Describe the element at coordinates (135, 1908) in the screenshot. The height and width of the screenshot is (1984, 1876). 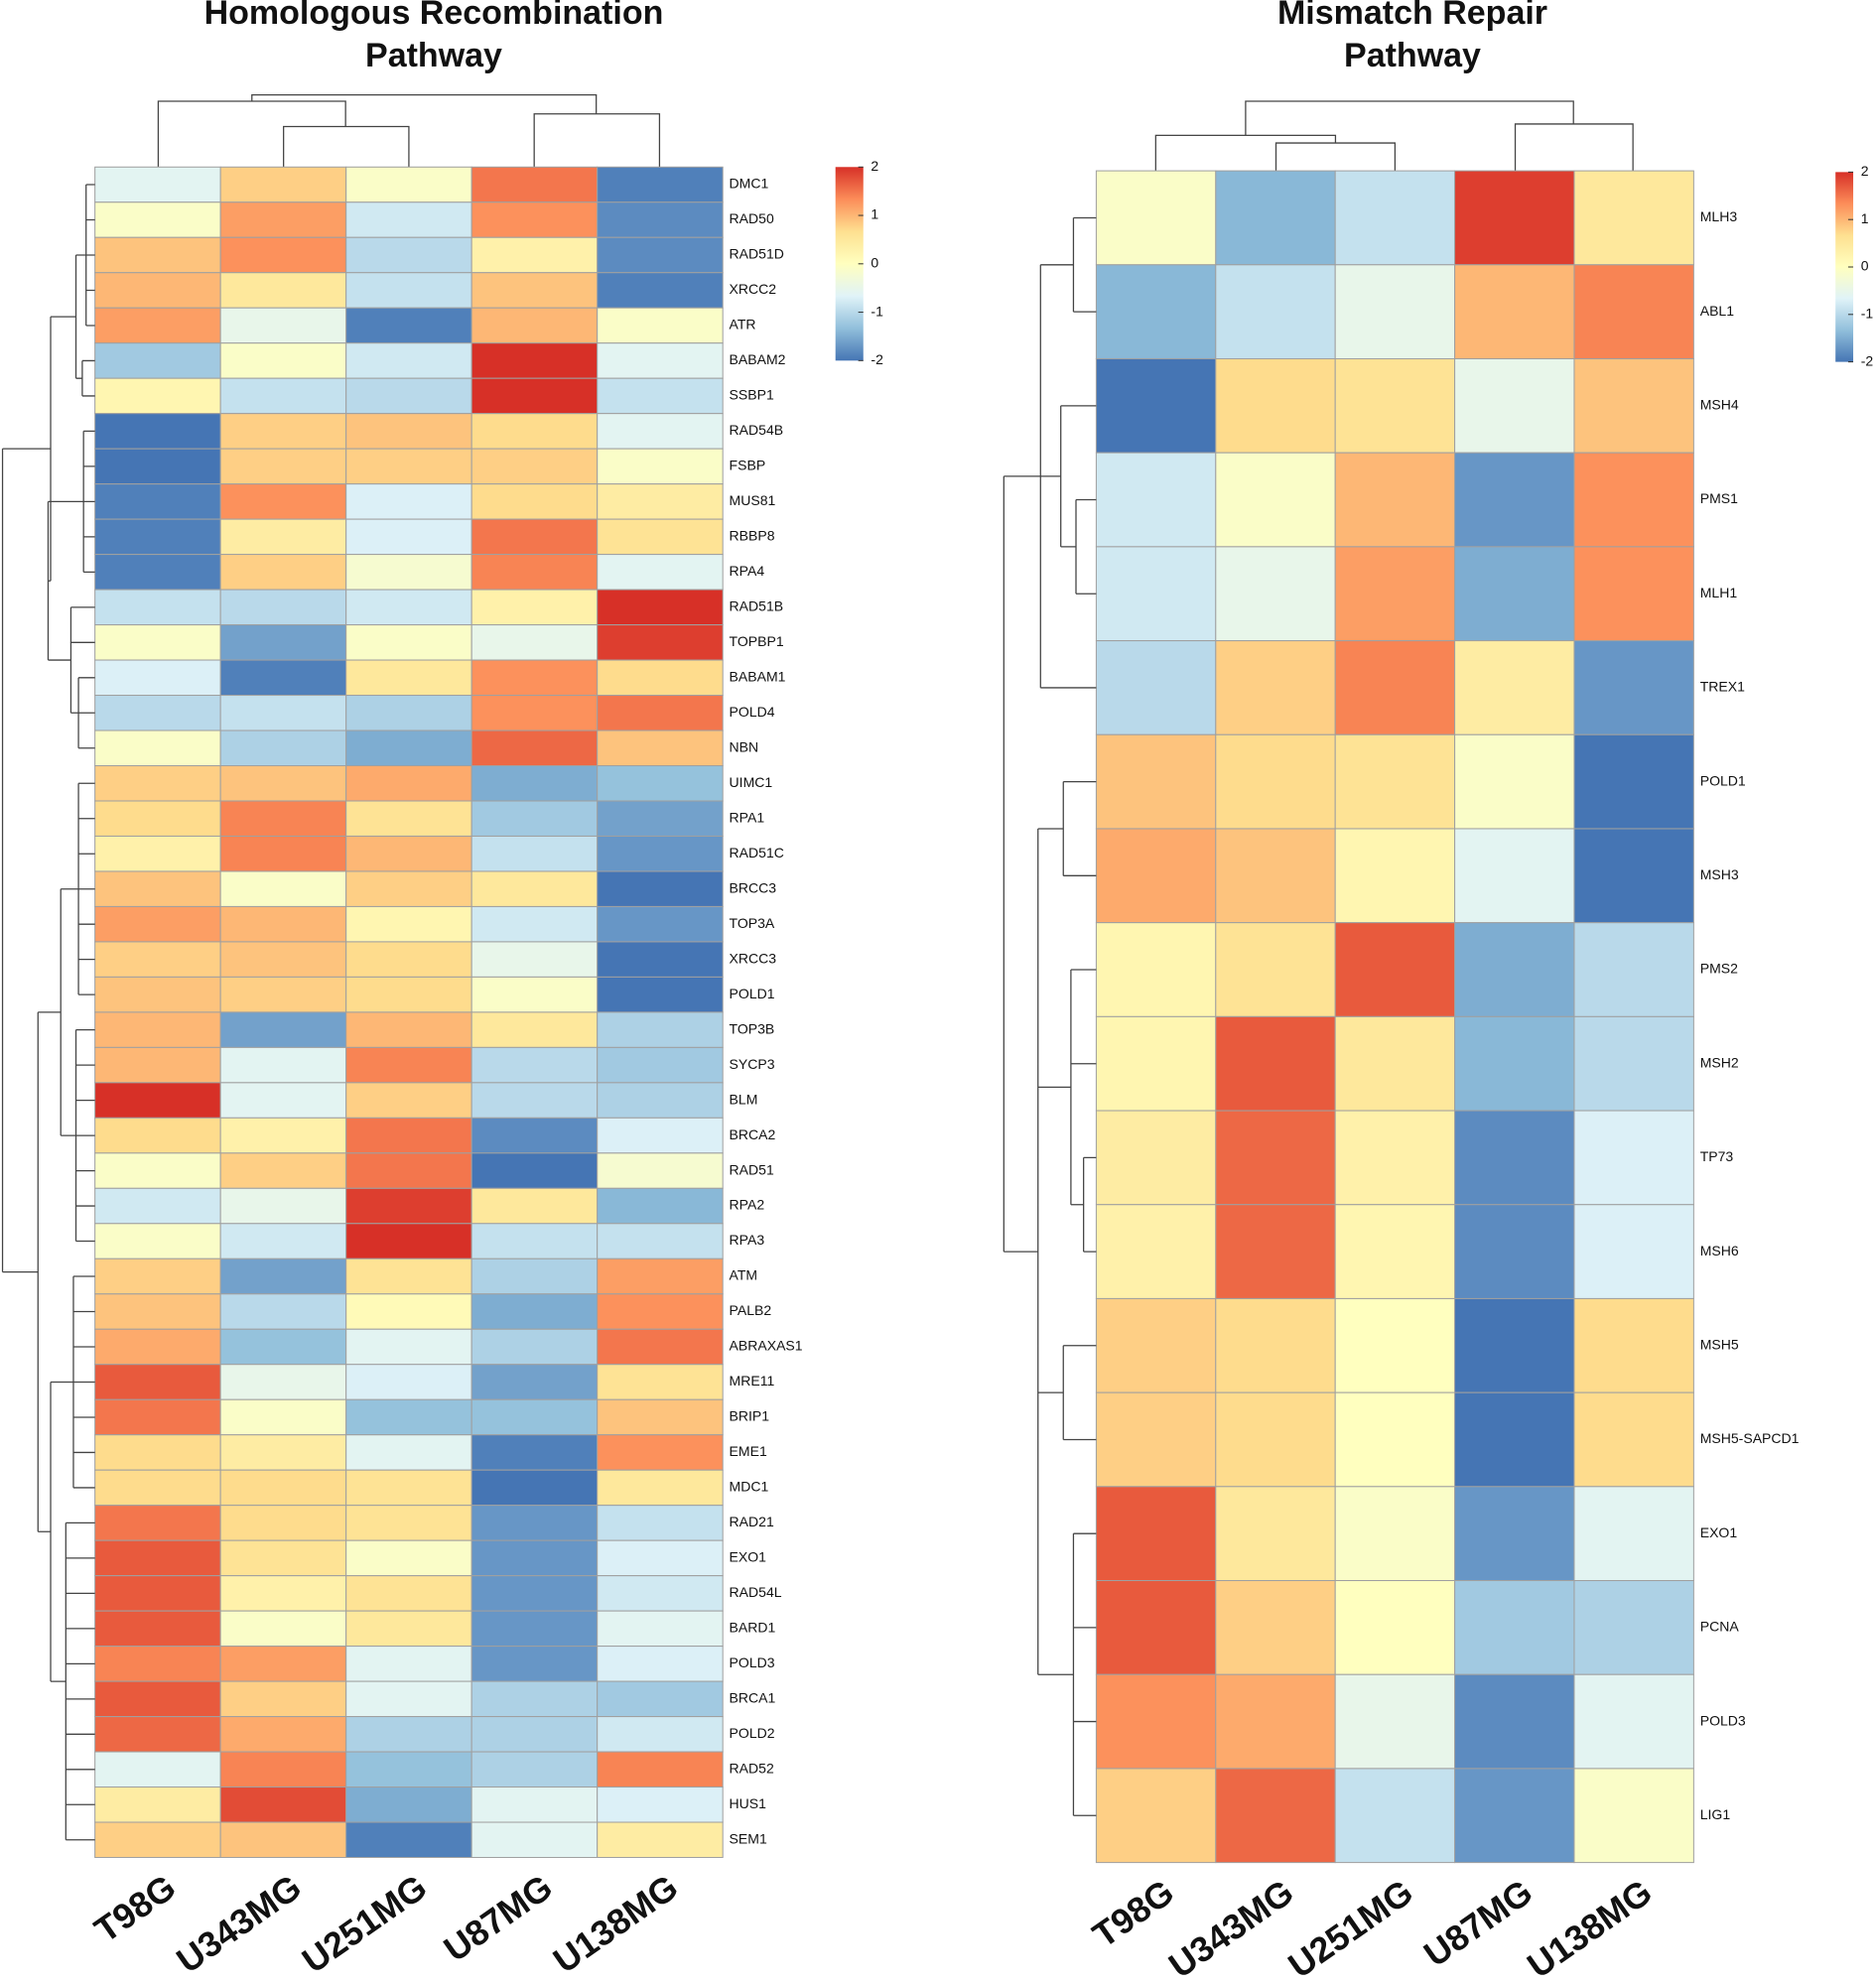
I see `column-label: T98G` at that location.